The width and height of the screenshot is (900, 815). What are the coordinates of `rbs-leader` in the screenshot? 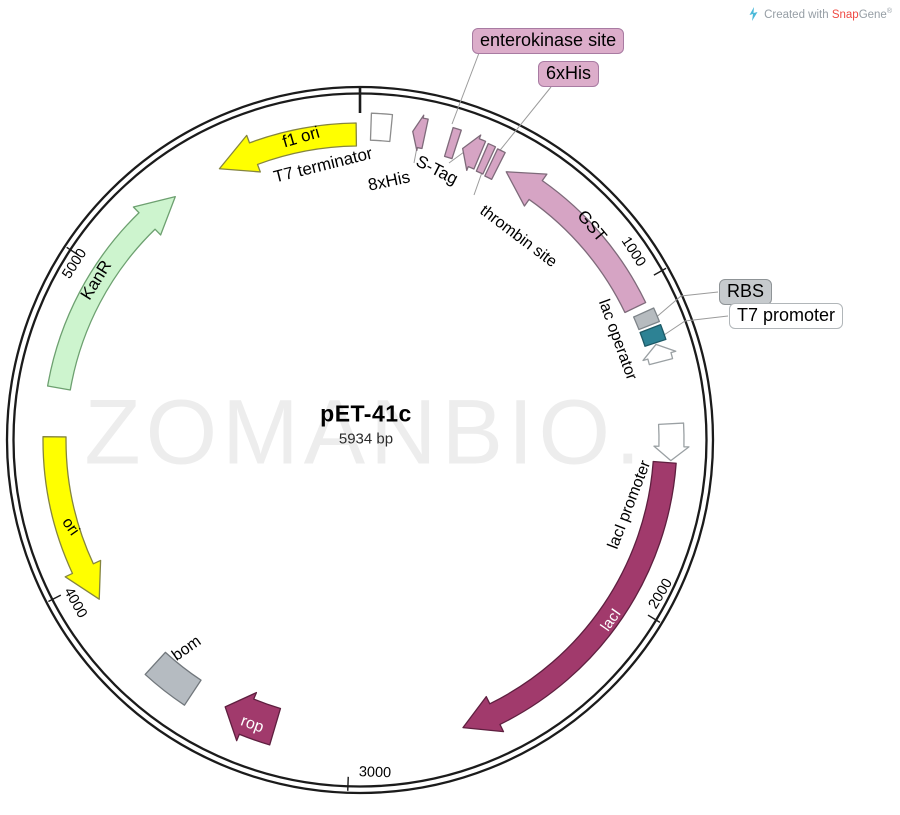 It's located at (685, 306).